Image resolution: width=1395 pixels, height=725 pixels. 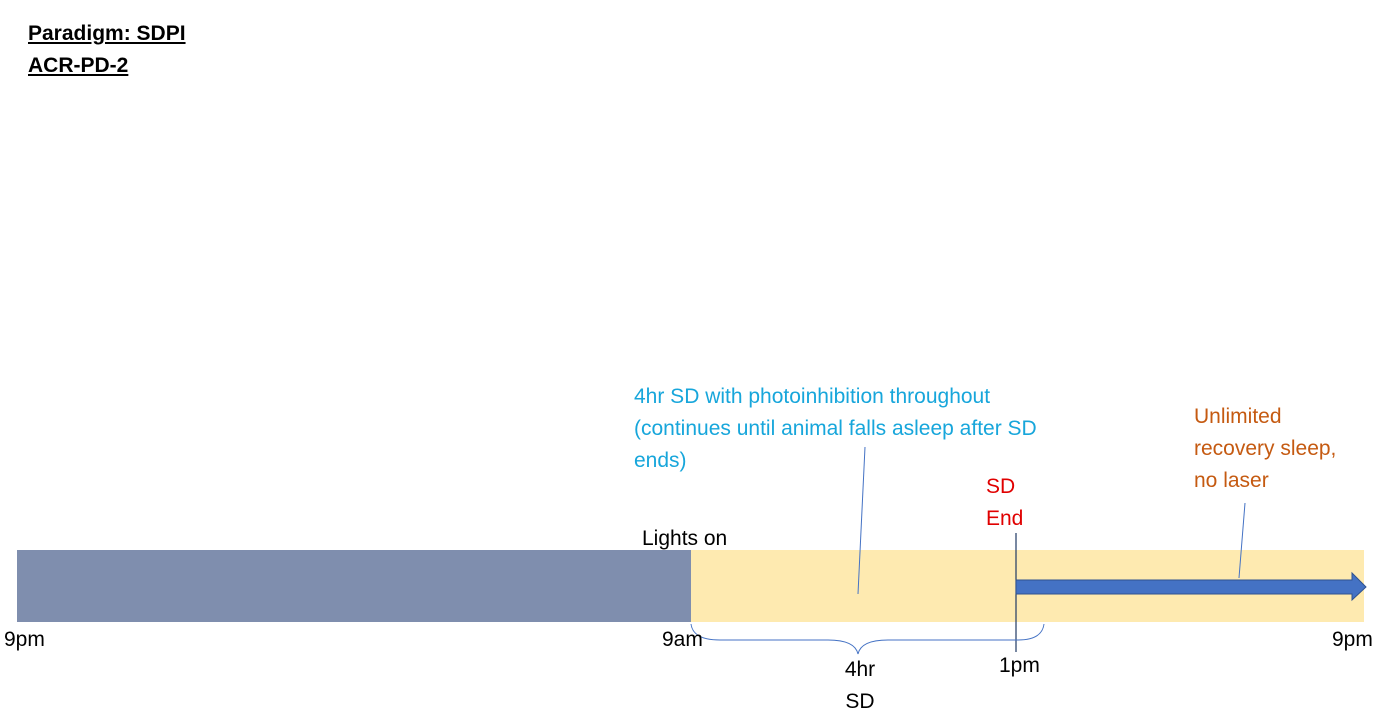 What do you see at coordinates (861, 520) in the screenshot?
I see `sd-callout-line` at bounding box center [861, 520].